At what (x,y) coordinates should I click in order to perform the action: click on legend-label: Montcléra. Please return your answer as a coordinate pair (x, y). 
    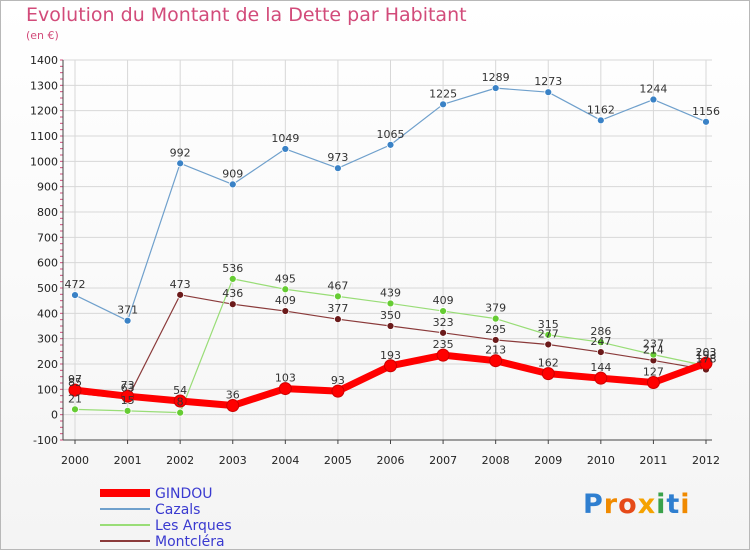
    Looking at the image, I should click on (190, 542).